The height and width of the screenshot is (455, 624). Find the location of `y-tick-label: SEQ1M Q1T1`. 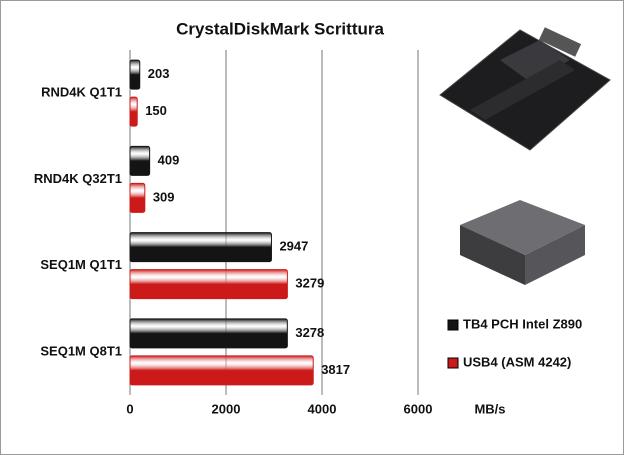

y-tick-label: SEQ1M Q1T1 is located at coordinates (81, 264).